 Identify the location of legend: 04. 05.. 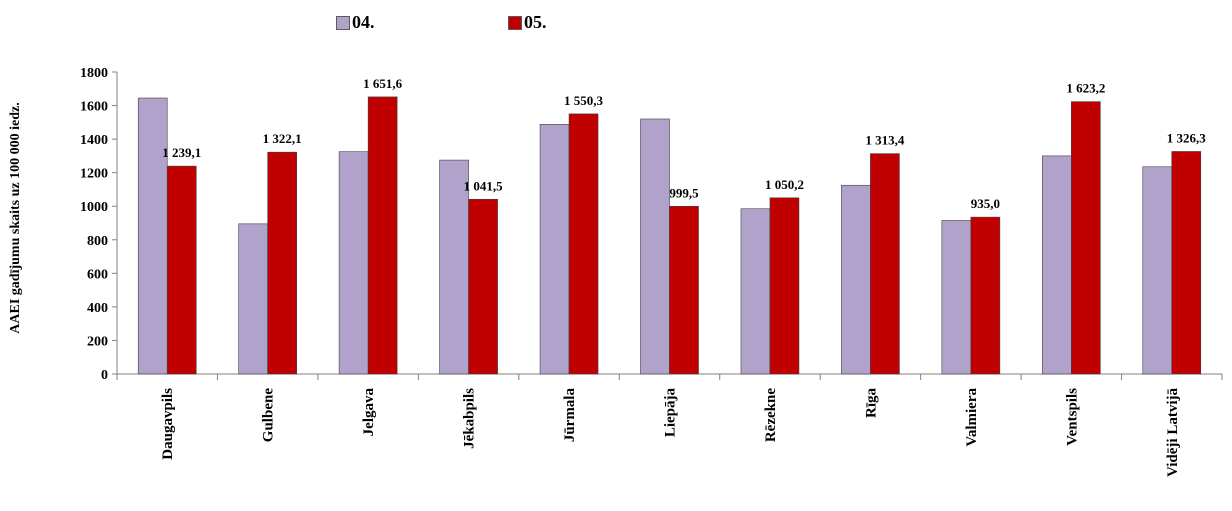
(616, 25).